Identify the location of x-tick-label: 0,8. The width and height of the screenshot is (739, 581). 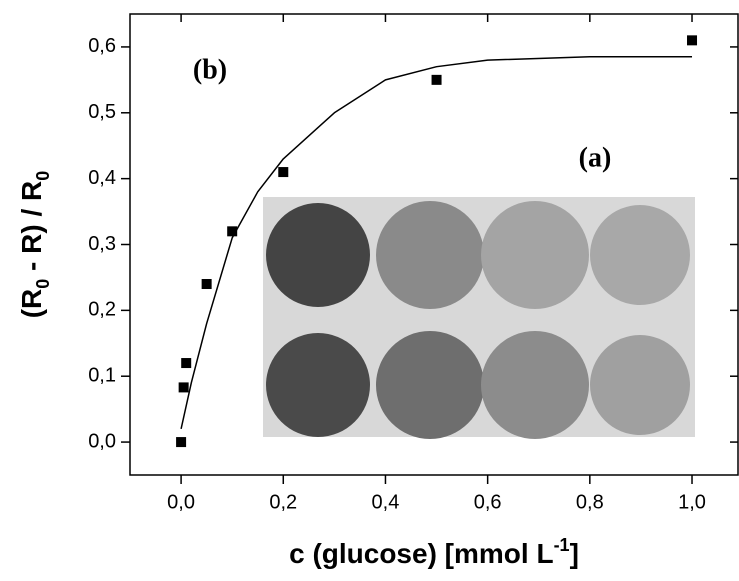
(590, 502).